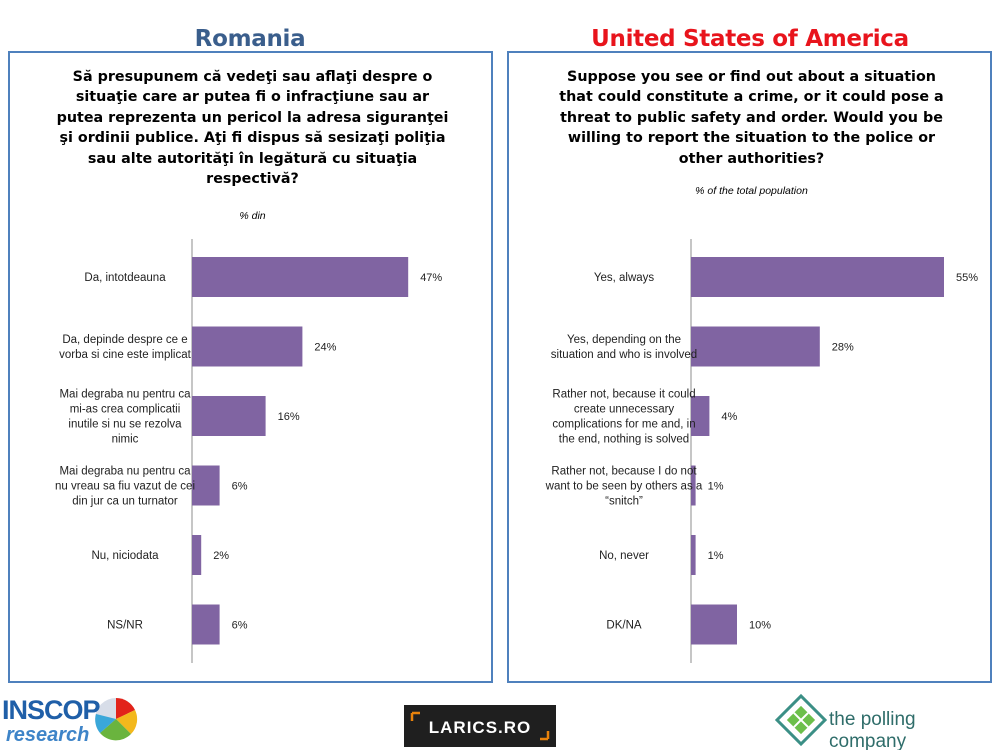  I want to click on usa-title: United States of America, so click(750, 39).